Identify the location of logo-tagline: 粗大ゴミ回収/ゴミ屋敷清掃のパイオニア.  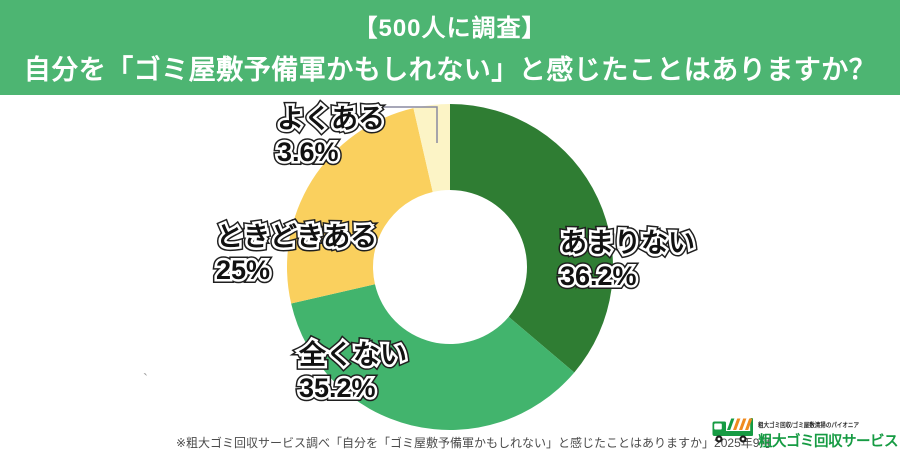
(808, 425).